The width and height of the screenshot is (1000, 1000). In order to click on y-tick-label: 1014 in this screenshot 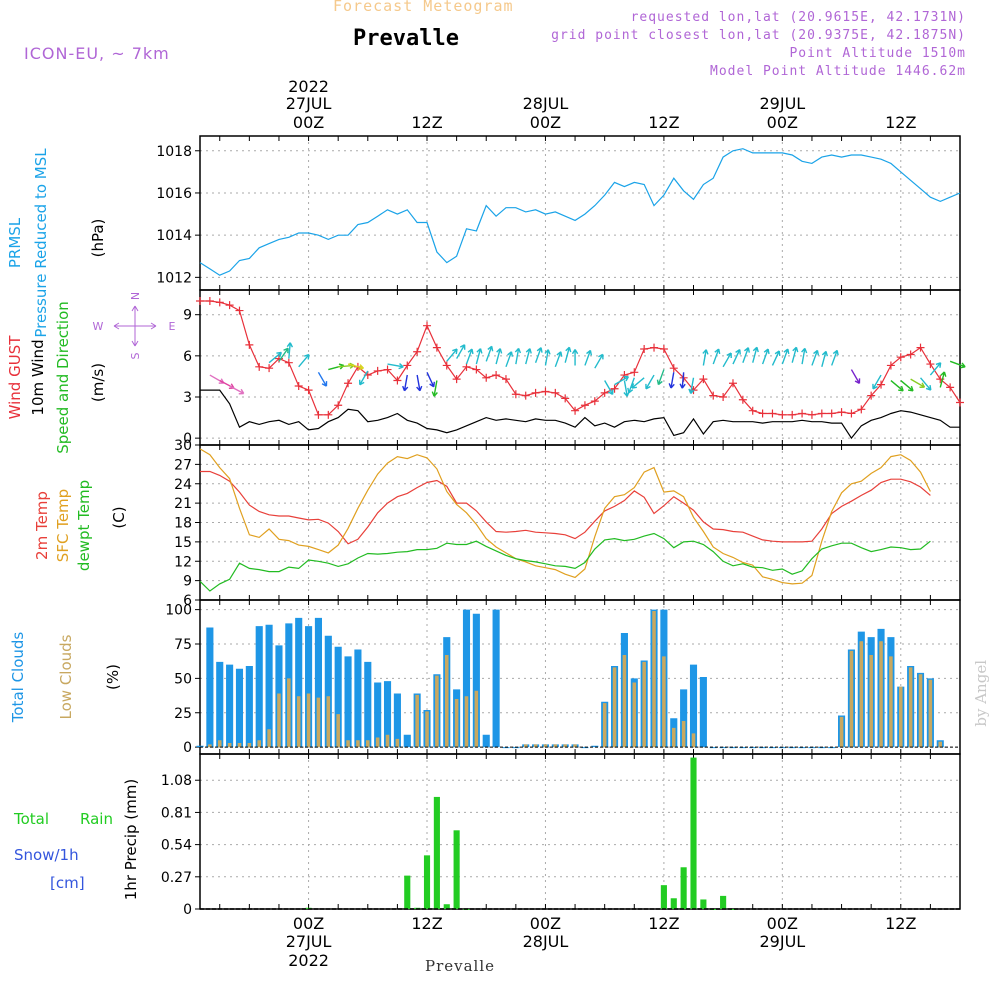, I will do `click(174, 236)`.